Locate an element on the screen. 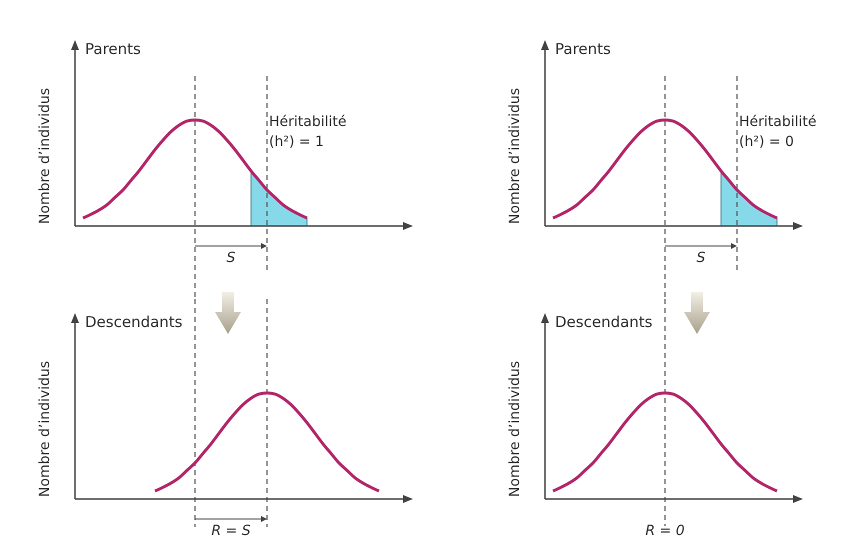 The image size is (846, 544). annotation: Héritabilité (h²) = 0 is located at coordinates (778, 132).